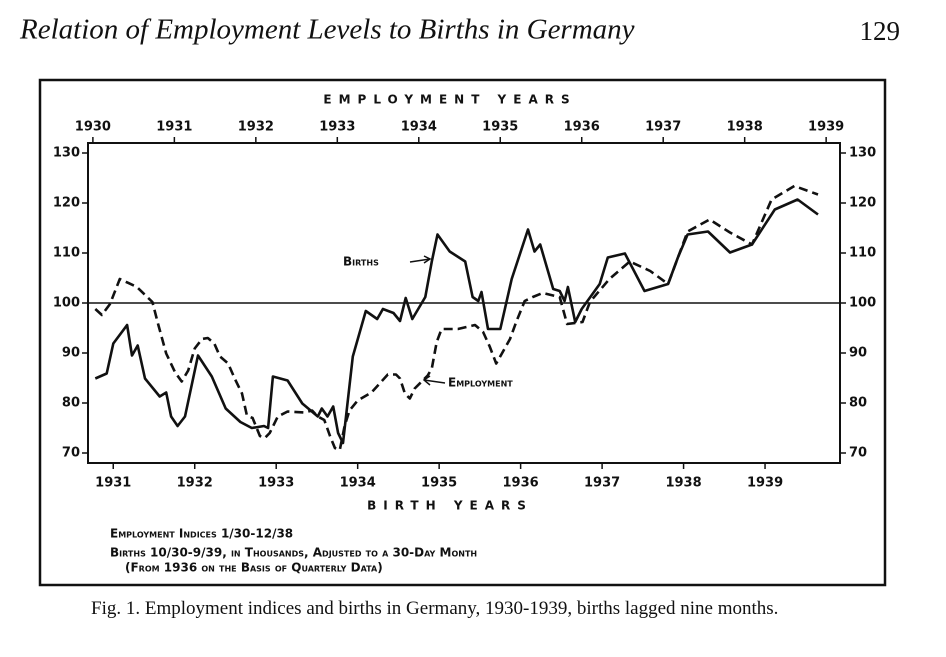 The image size is (946, 657). I want to click on x-tick-label: 1939, so click(826, 127).